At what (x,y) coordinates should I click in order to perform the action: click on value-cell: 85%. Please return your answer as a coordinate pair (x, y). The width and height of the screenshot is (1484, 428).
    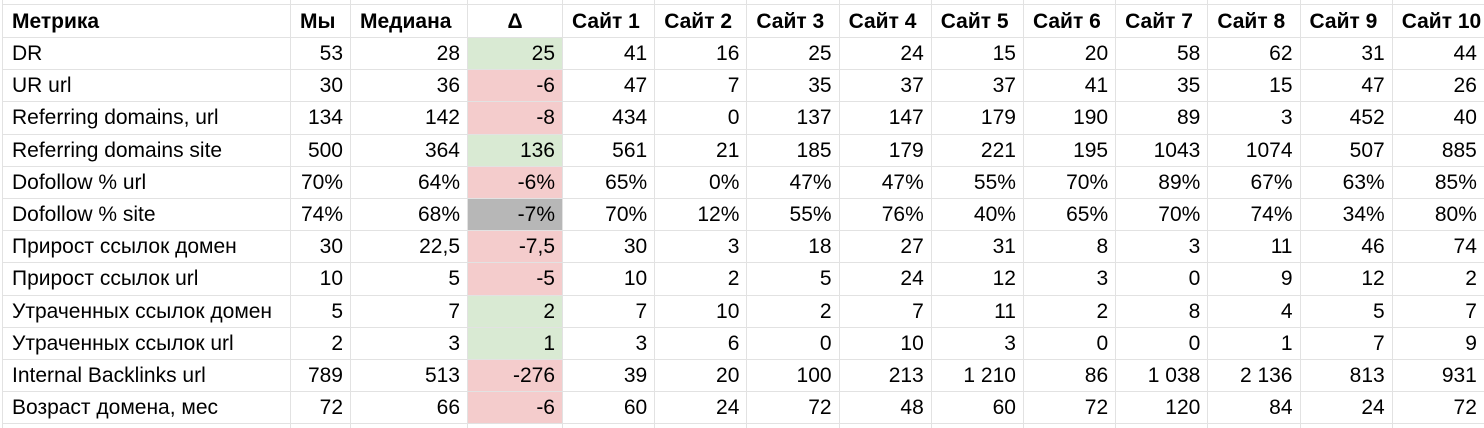
    Looking at the image, I should click on (1438, 182).